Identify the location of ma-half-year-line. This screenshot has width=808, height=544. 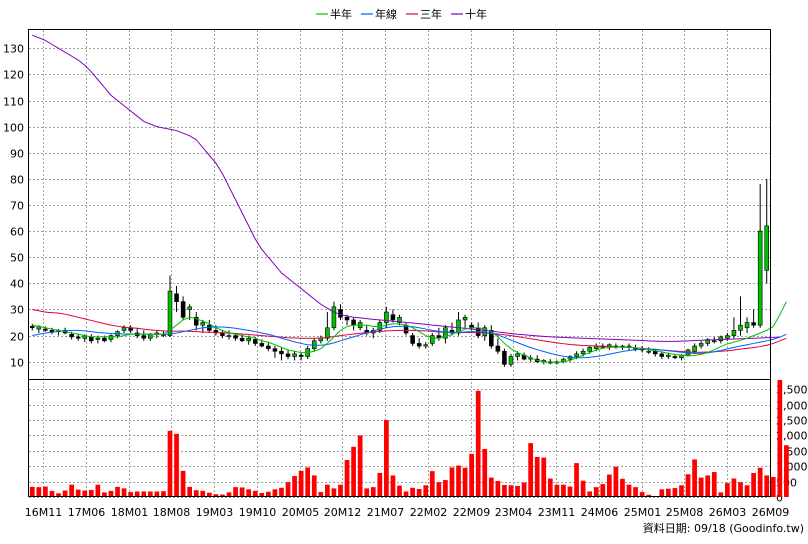
(409, 332).